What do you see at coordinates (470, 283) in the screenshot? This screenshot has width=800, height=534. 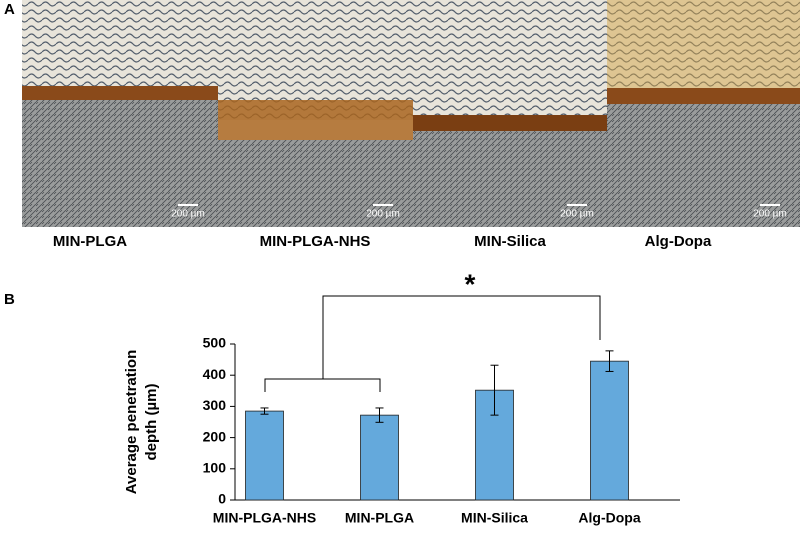 I see `significance-star: *` at bounding box center [470, 283].